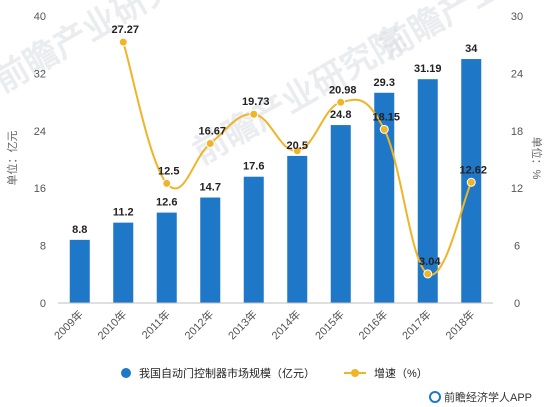 This screenshot has width=545, height=407. Describe the element at coordinates (471, 49) in the screenshot. I see `bar-value-label: 34` at that location.